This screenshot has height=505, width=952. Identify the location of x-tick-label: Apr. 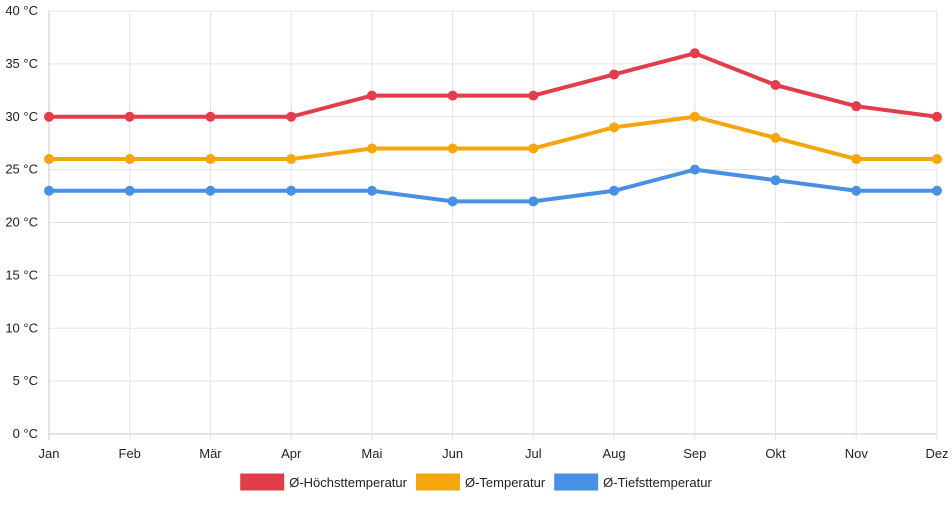
(291, 453).